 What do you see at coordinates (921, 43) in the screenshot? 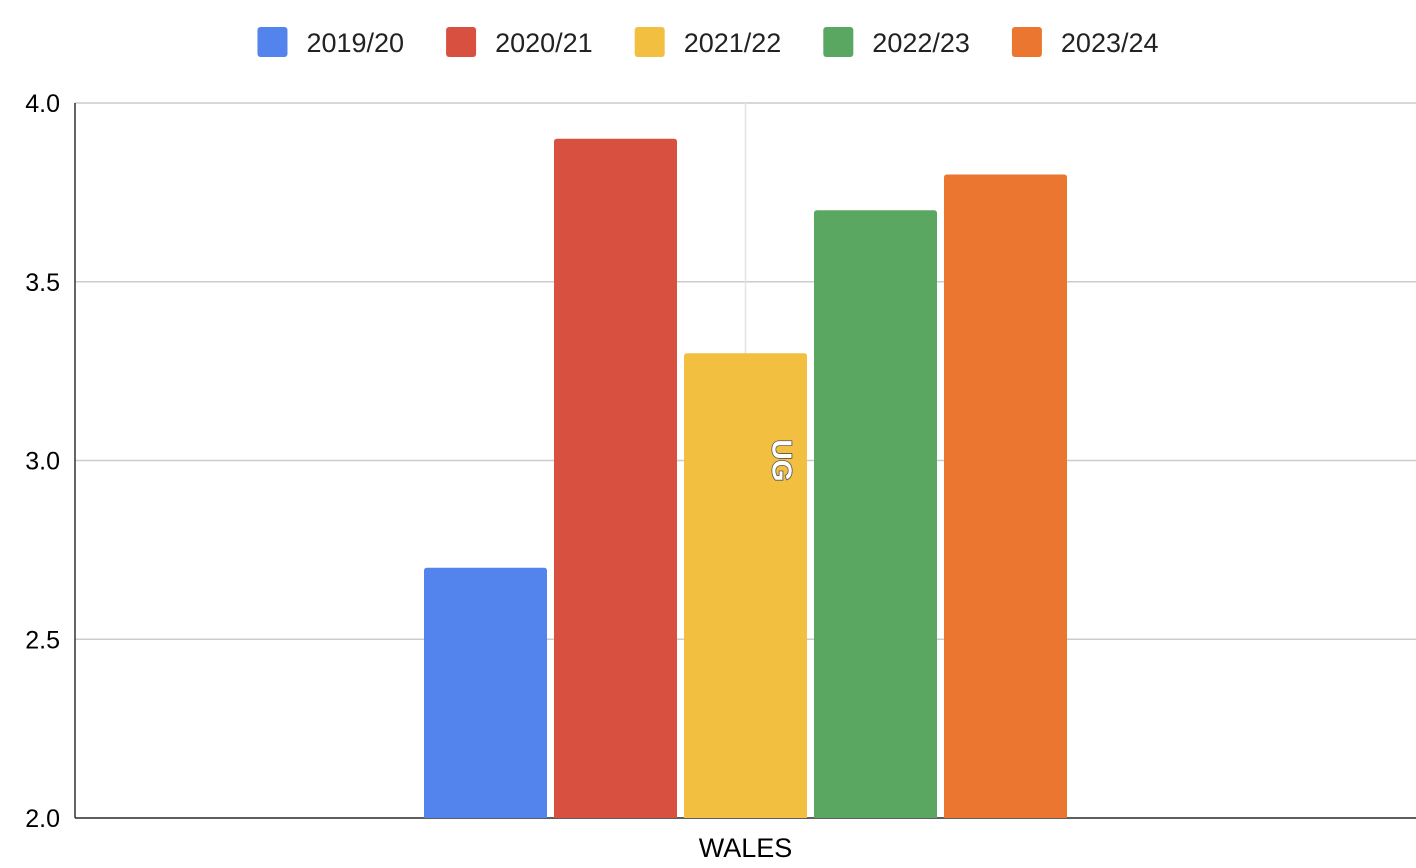
I see `legend-label: 2022/23` at bounding box center [921, 43].